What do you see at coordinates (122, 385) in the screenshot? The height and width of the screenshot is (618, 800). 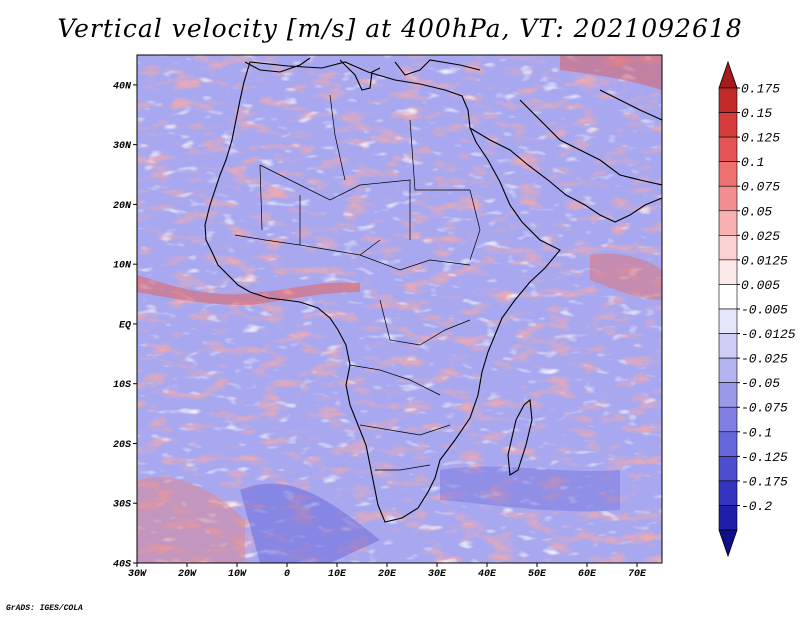 I see `lat-tick-label: 10S` at bounding box center [122, 385].